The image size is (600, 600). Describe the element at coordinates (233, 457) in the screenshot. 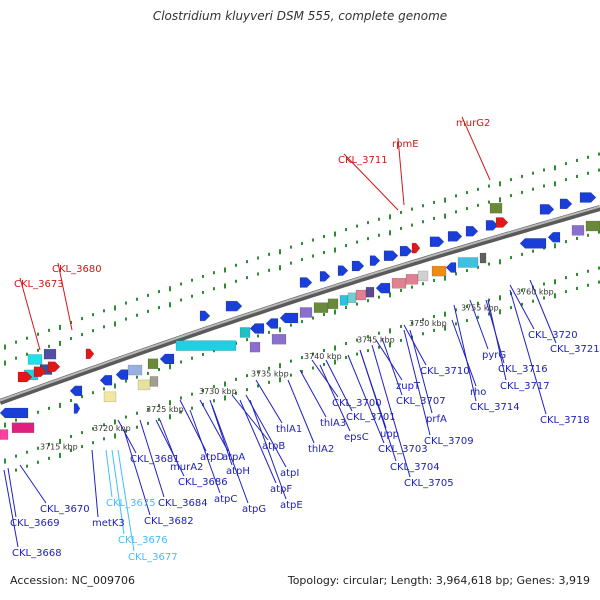

I see `gene-label: atpA` at that location.